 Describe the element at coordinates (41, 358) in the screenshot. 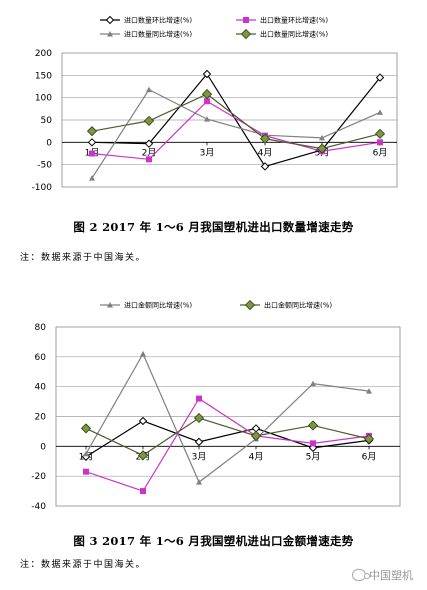

I see `y-tick-label: 60` at that location.